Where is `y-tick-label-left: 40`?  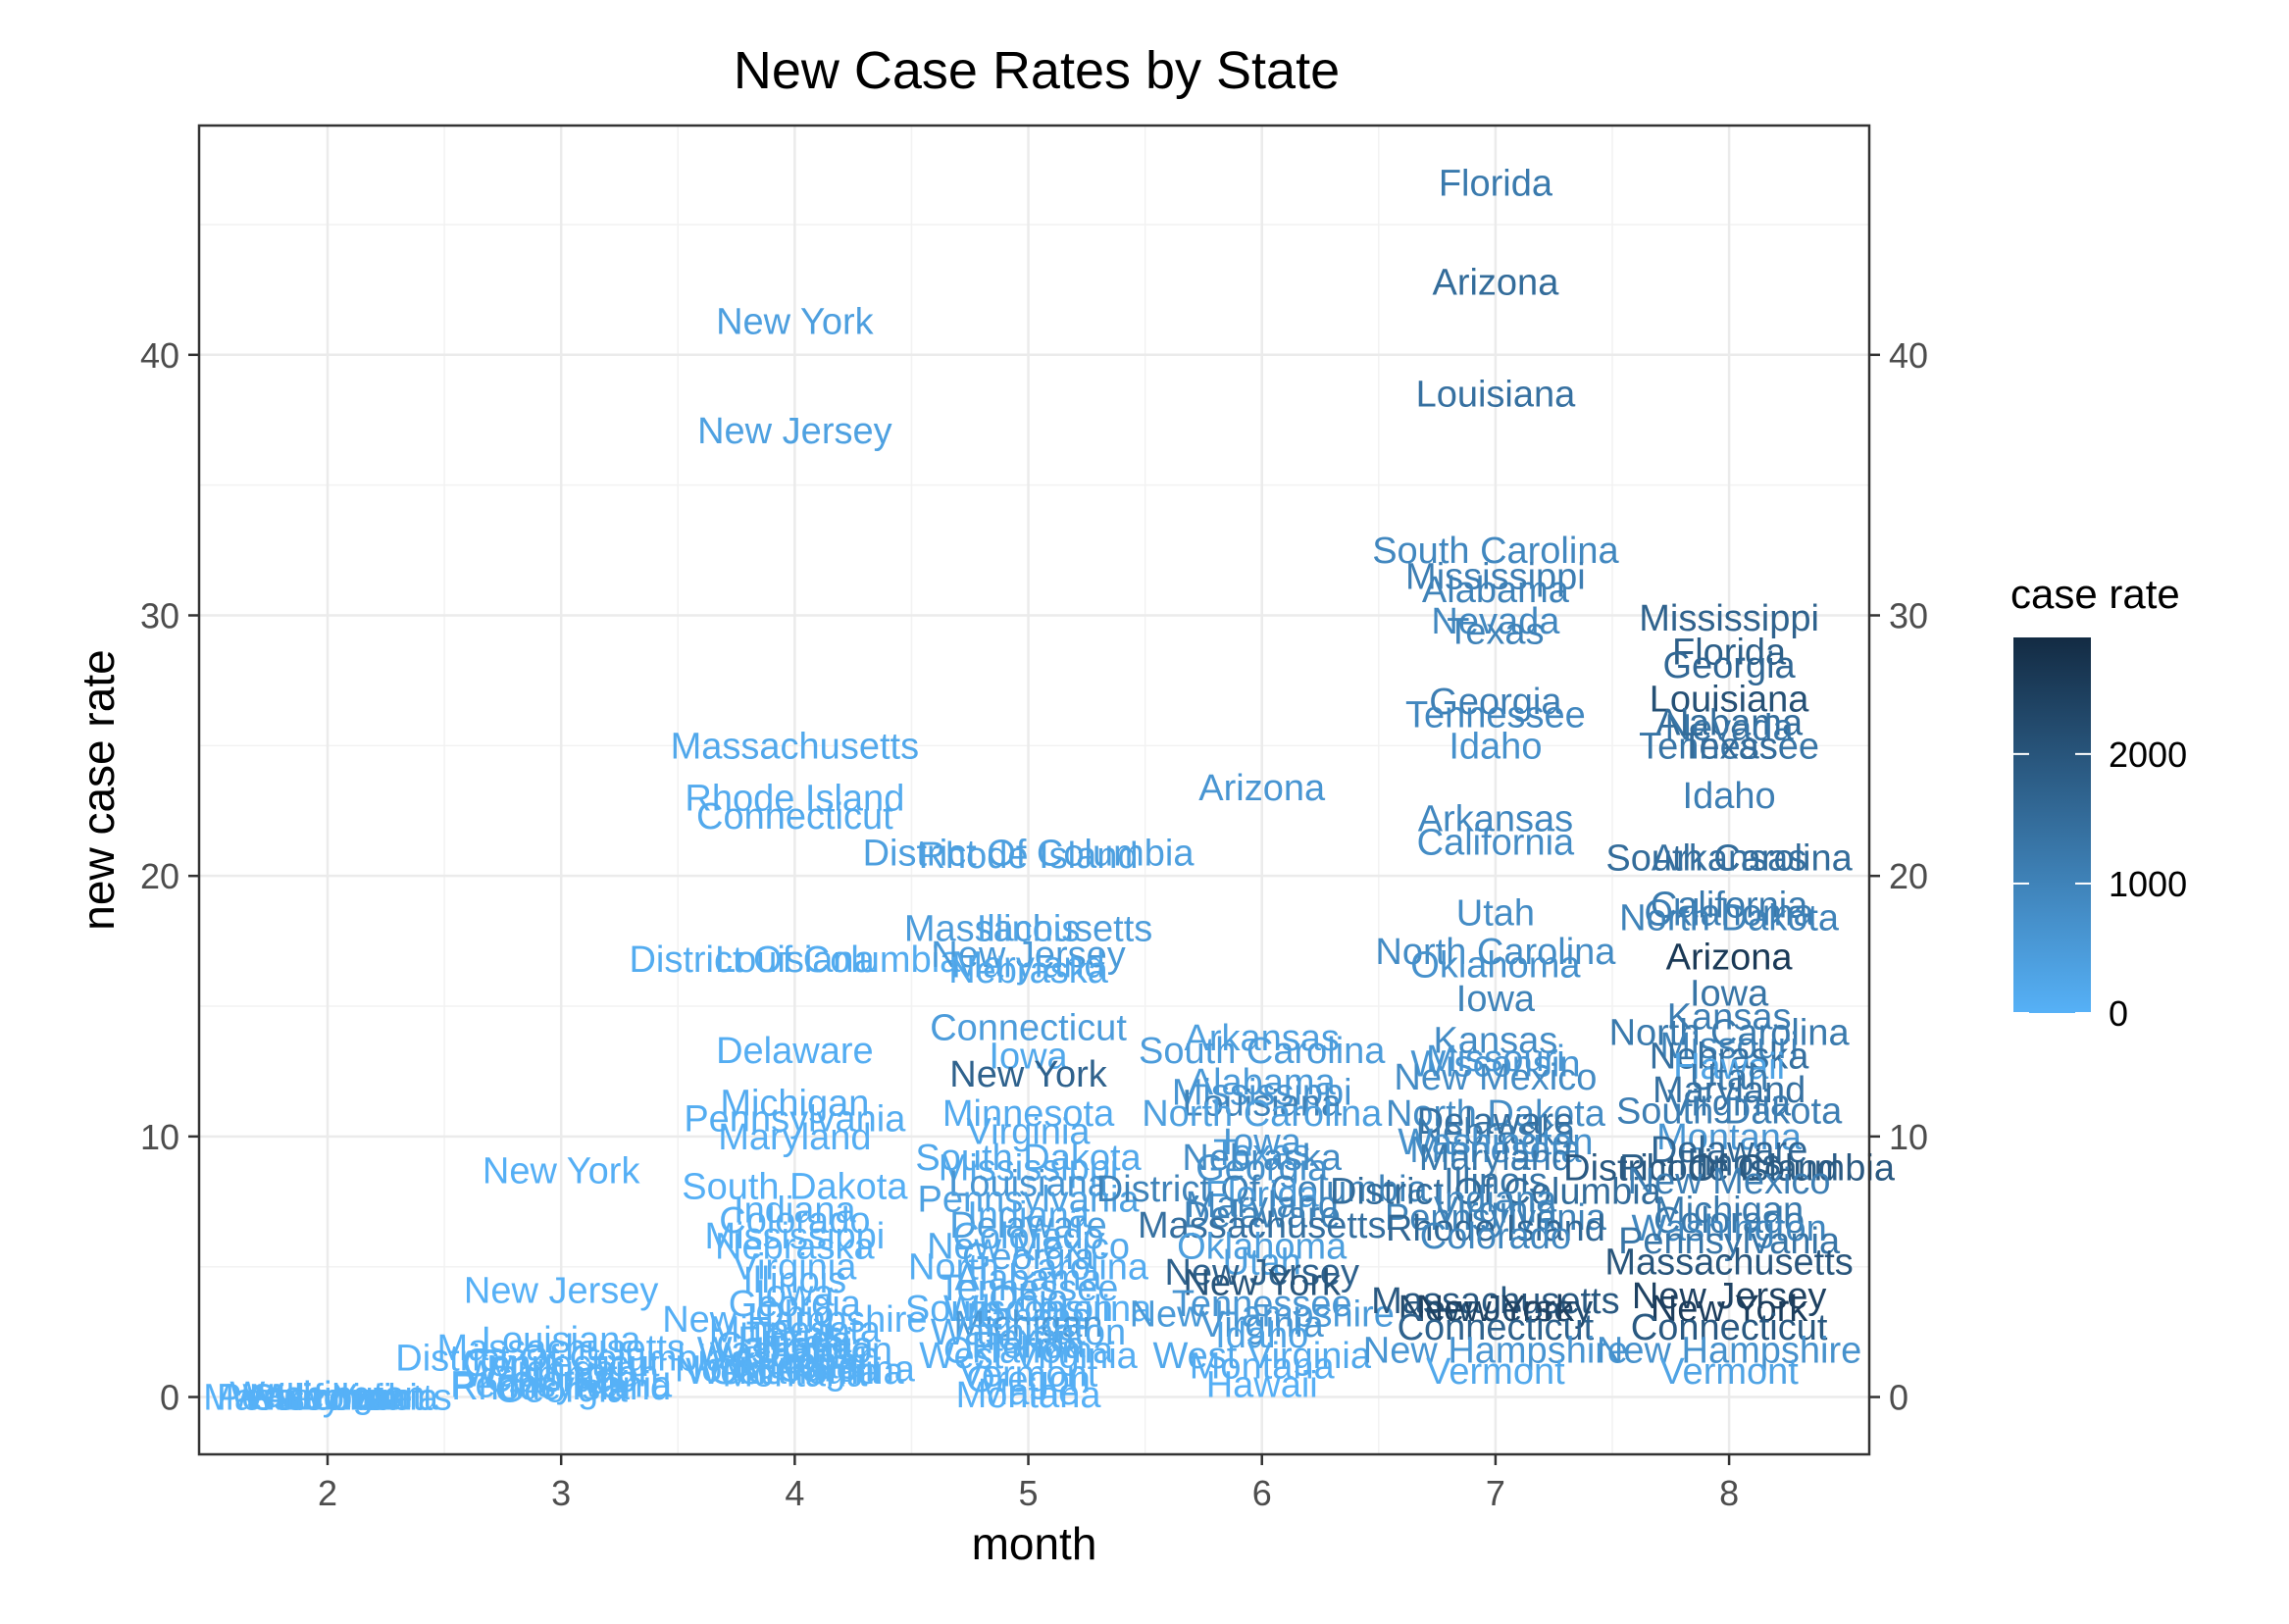
y-tick-label-left: 40 is located at coordinates (159, 355).